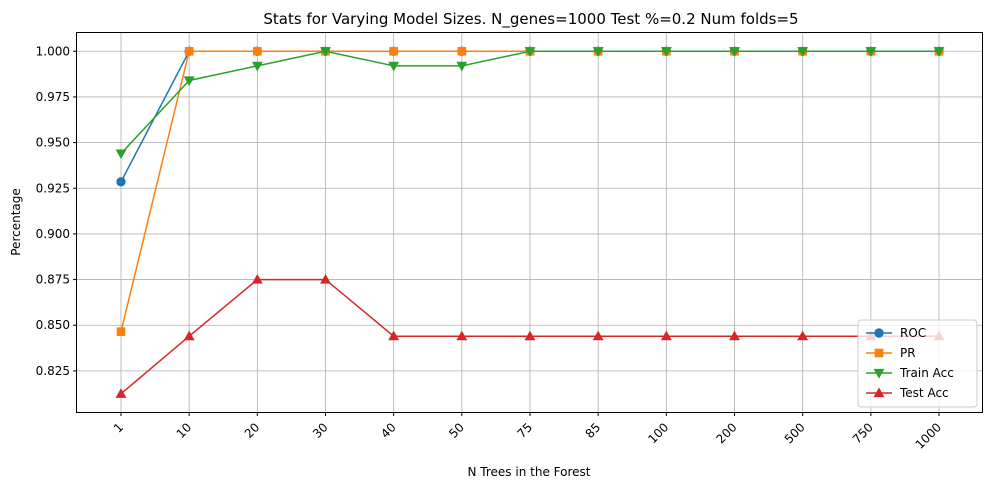 This screenshot has height=490, width=989. Describe the element at coordinates (53, 97) in the screenshot. I see `y-tick-label: 0.975` at that location.